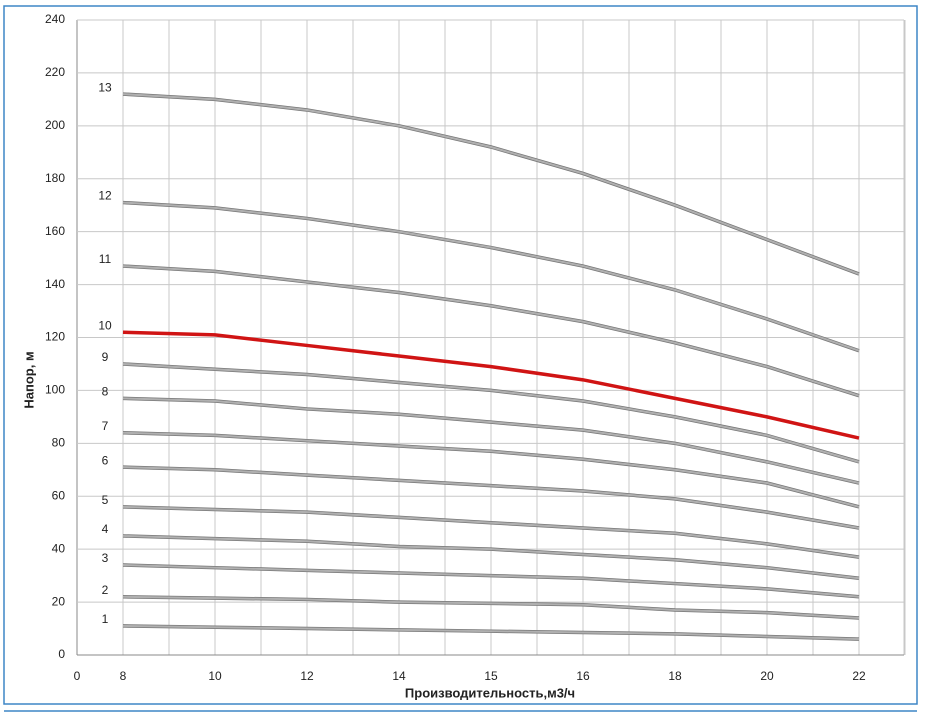  Describe the element at coordinates (55, 231) in the screenshot. I see `y-tick-label: 160` at that location.